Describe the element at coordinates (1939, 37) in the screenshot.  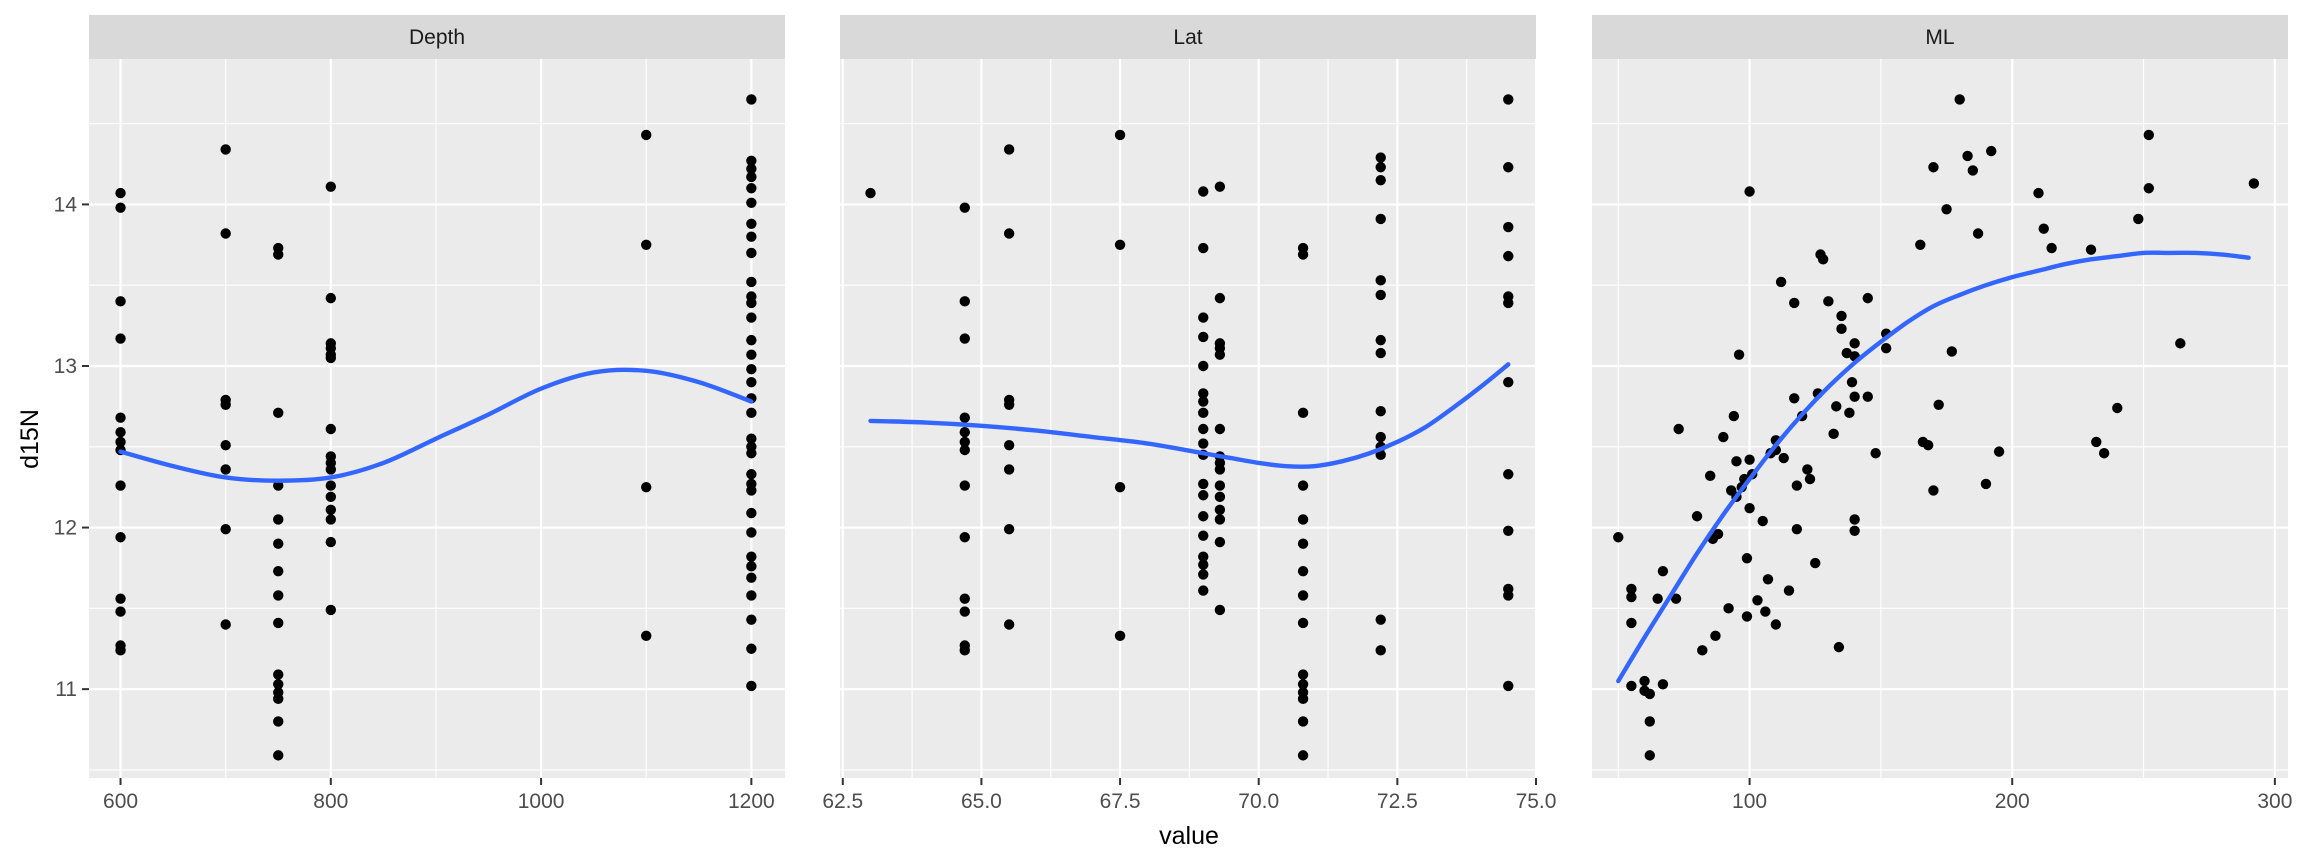
I see `facet-strip-label: ML` at that location.